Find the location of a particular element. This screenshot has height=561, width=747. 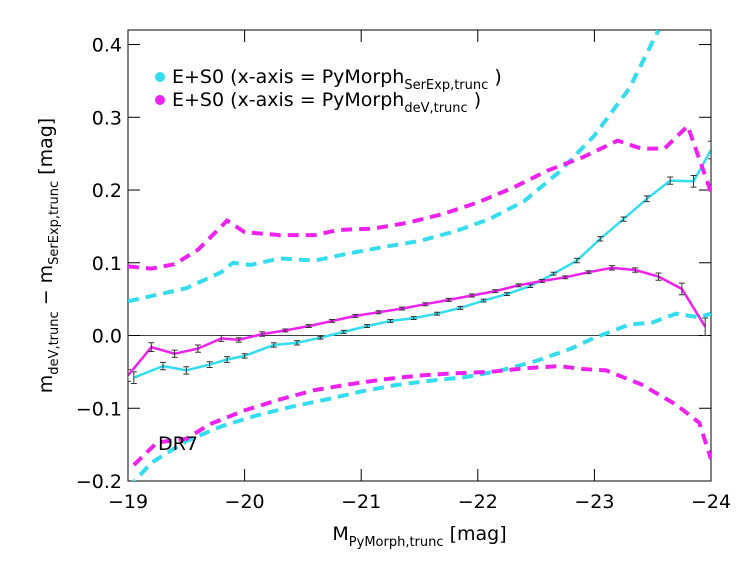

y-tick-label: 0.0 is located at coordinates (107, 337).